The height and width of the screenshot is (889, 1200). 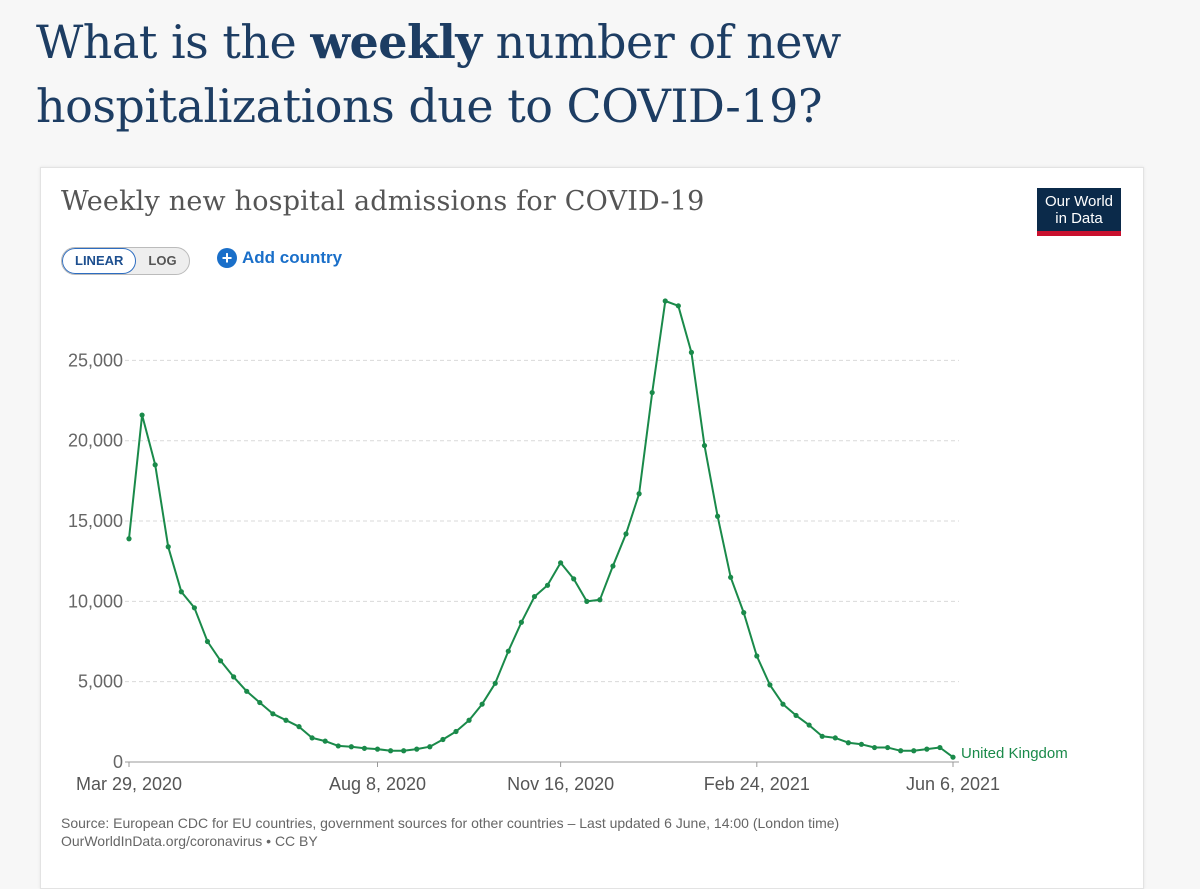 What do you see at coordinates (95, 601) in the screenshot?
I see `y-tick-label: 10,000` at bounding box center [95, 601].